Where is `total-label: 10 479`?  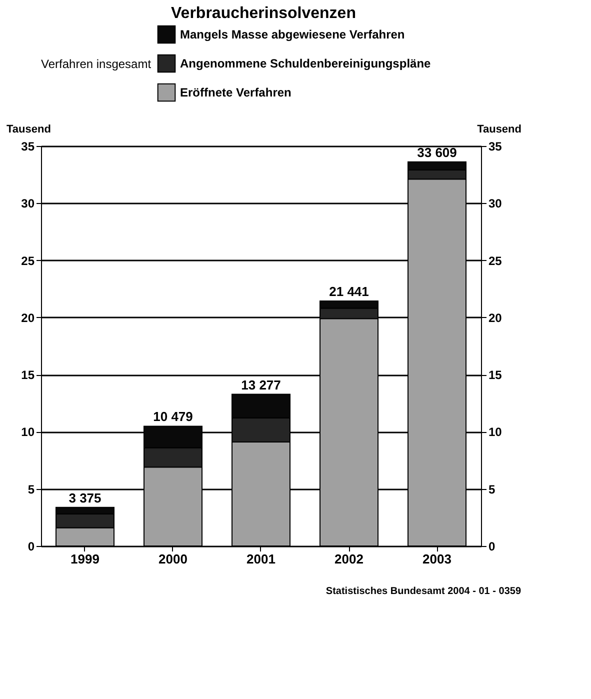 total-label: 10 479 is located at coordinates (173, 416).